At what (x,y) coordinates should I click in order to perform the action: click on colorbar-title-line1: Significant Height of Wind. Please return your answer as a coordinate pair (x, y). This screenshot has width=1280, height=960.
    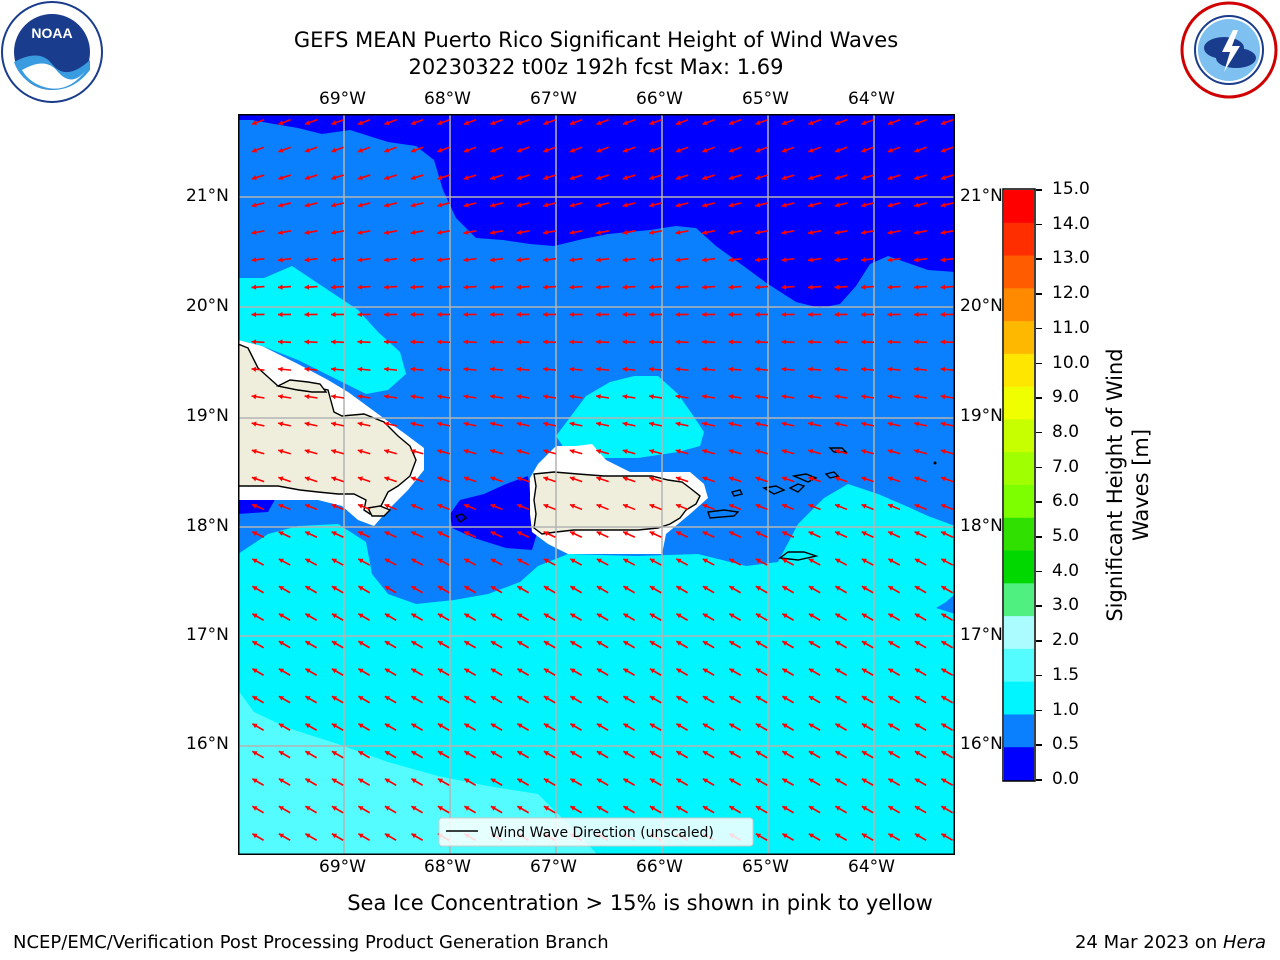
    Looking at the image, I should click on (1115, 485).